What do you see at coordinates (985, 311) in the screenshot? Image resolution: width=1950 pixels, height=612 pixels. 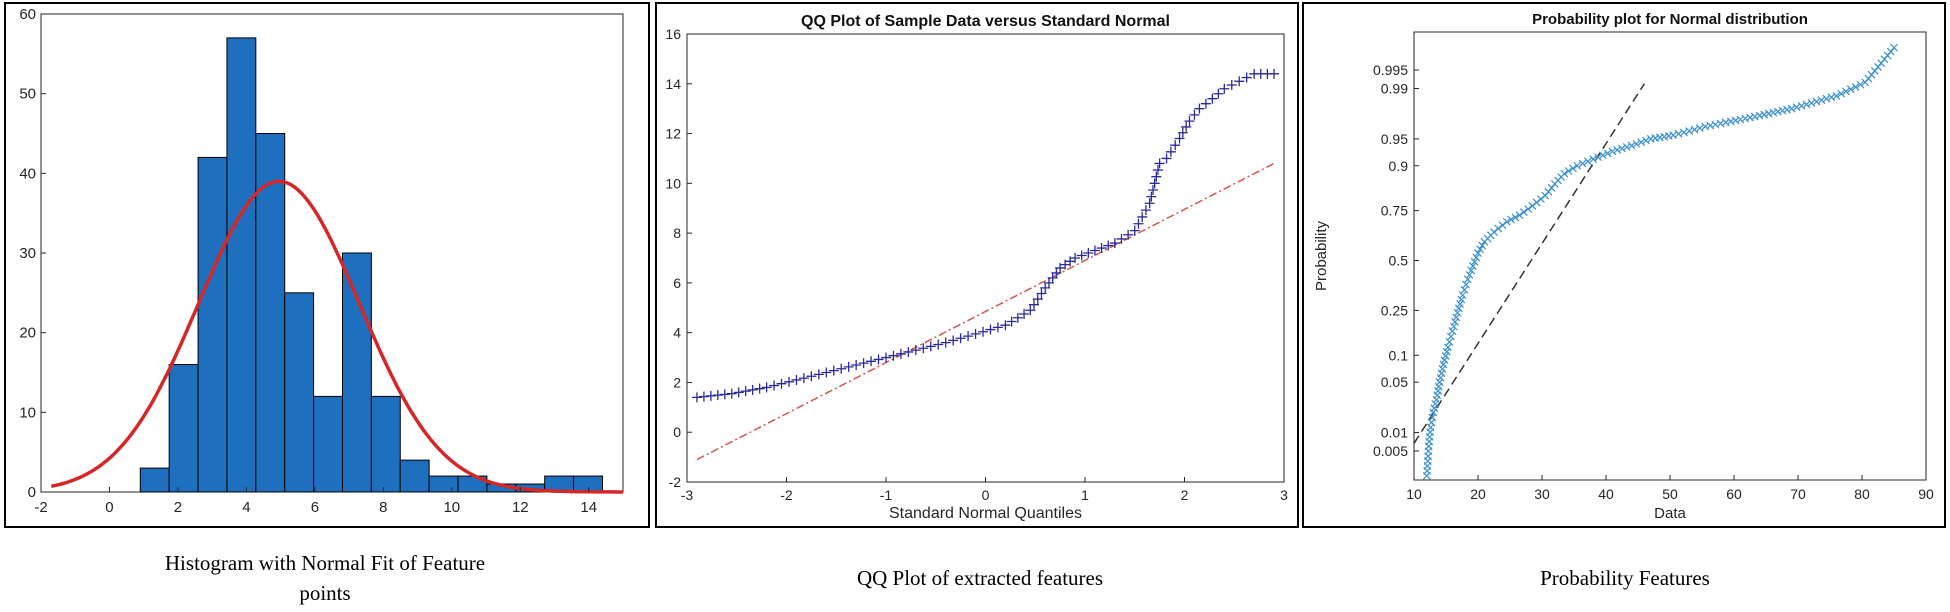 I see `reference-line` at bounding box center [985, 311].